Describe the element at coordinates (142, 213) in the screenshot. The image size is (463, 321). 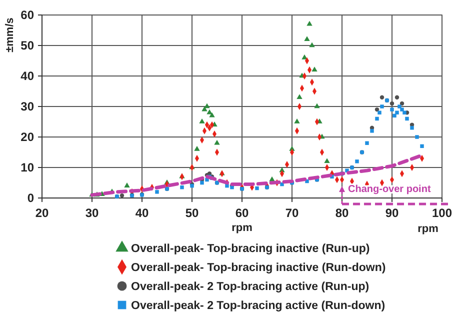
I see `x-tick-label: 40` at that location.